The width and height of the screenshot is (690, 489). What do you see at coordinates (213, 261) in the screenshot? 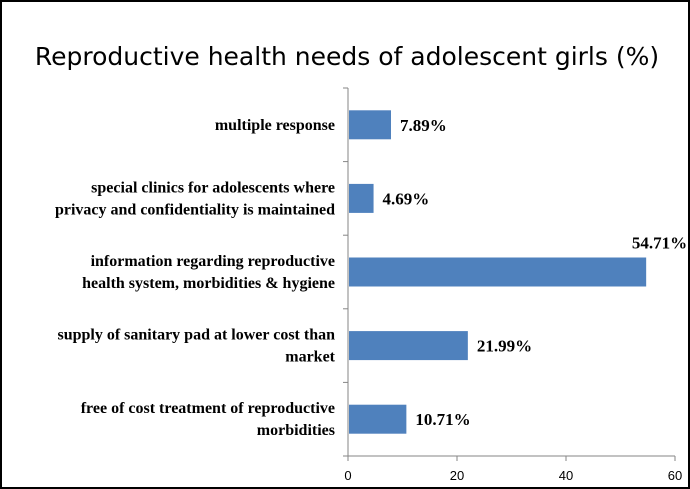
I see `category-label: information regarding reproductive` at bounding box center [213, 261].